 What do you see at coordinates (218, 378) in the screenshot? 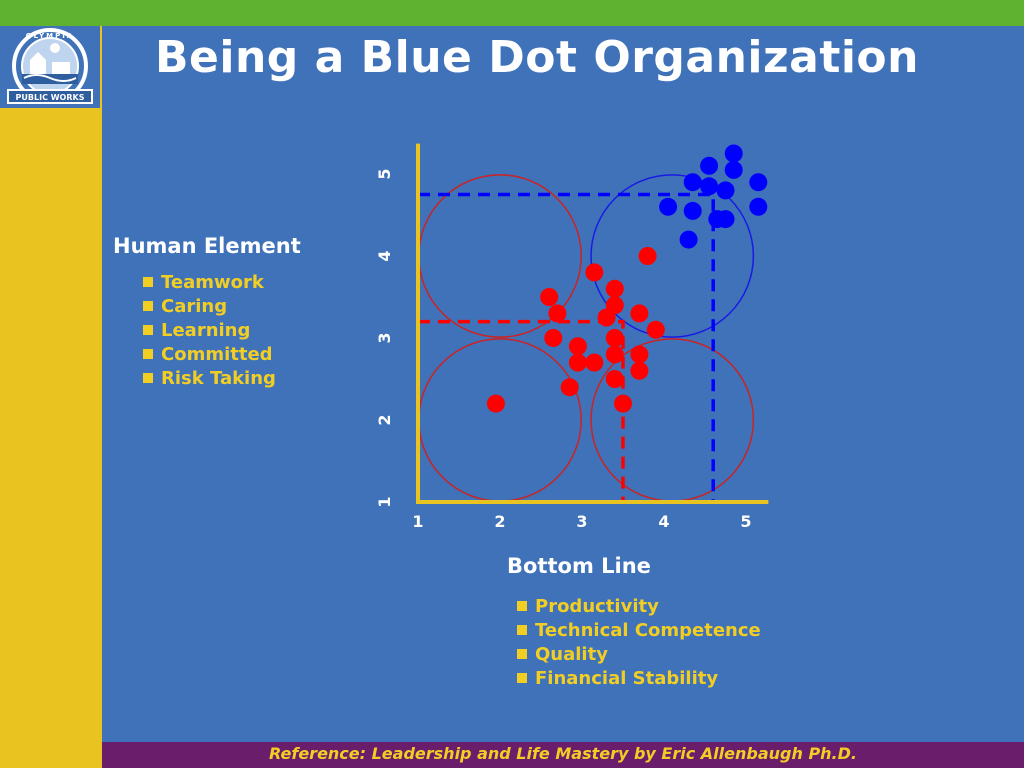
I see `human-element-item-label: Risk Taking` at bounding box center [218, 378].